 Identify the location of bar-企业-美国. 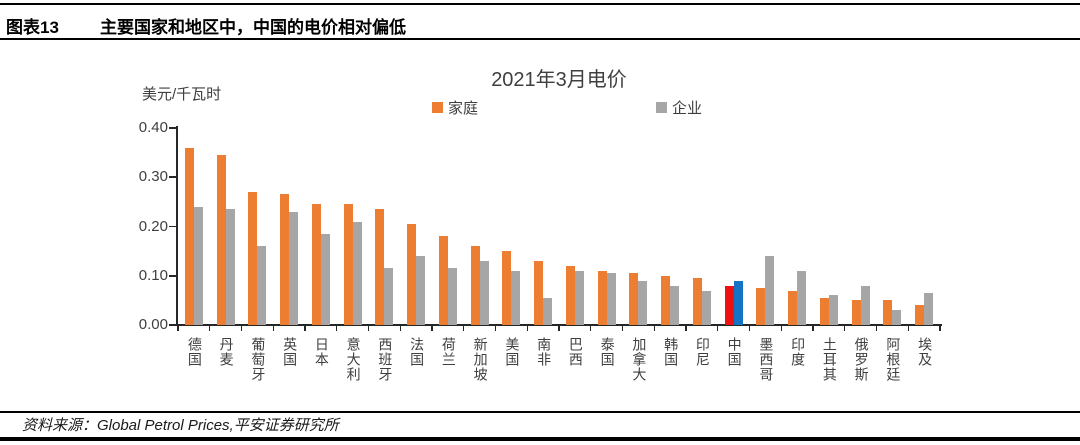
(516, 297).